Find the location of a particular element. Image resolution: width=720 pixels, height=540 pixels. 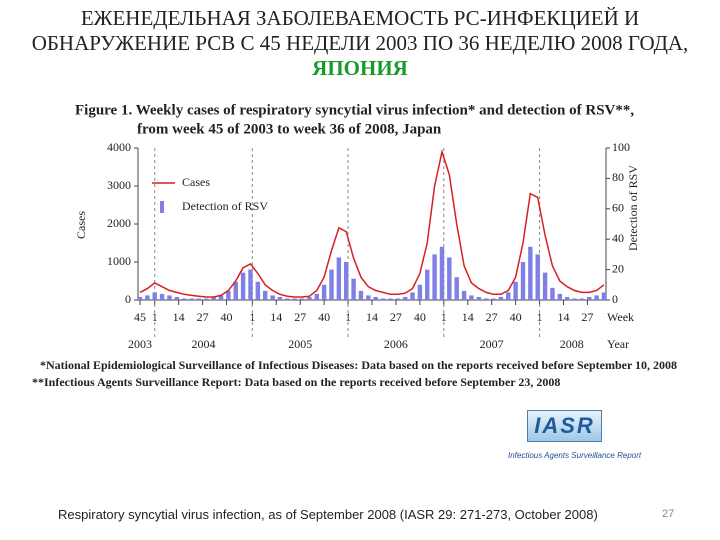

y2-axis-label: Detection of RSV is located at coordinates (633, 208).